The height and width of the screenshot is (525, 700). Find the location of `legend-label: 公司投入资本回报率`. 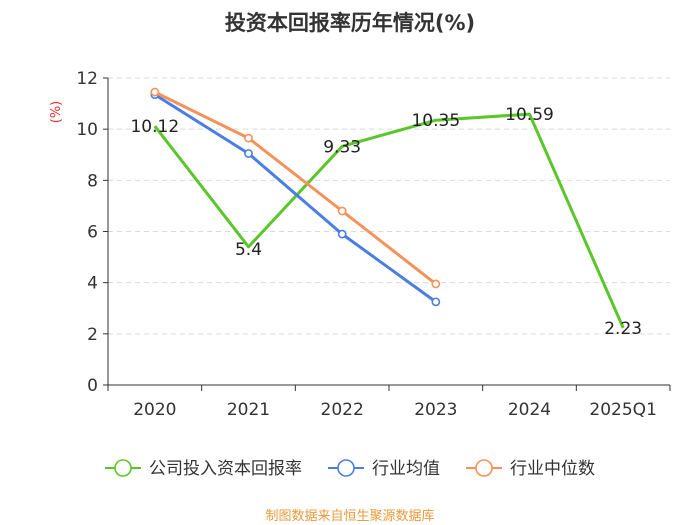

legend-label: 公司投入资本回报率 is located at coordinates (225, 469).